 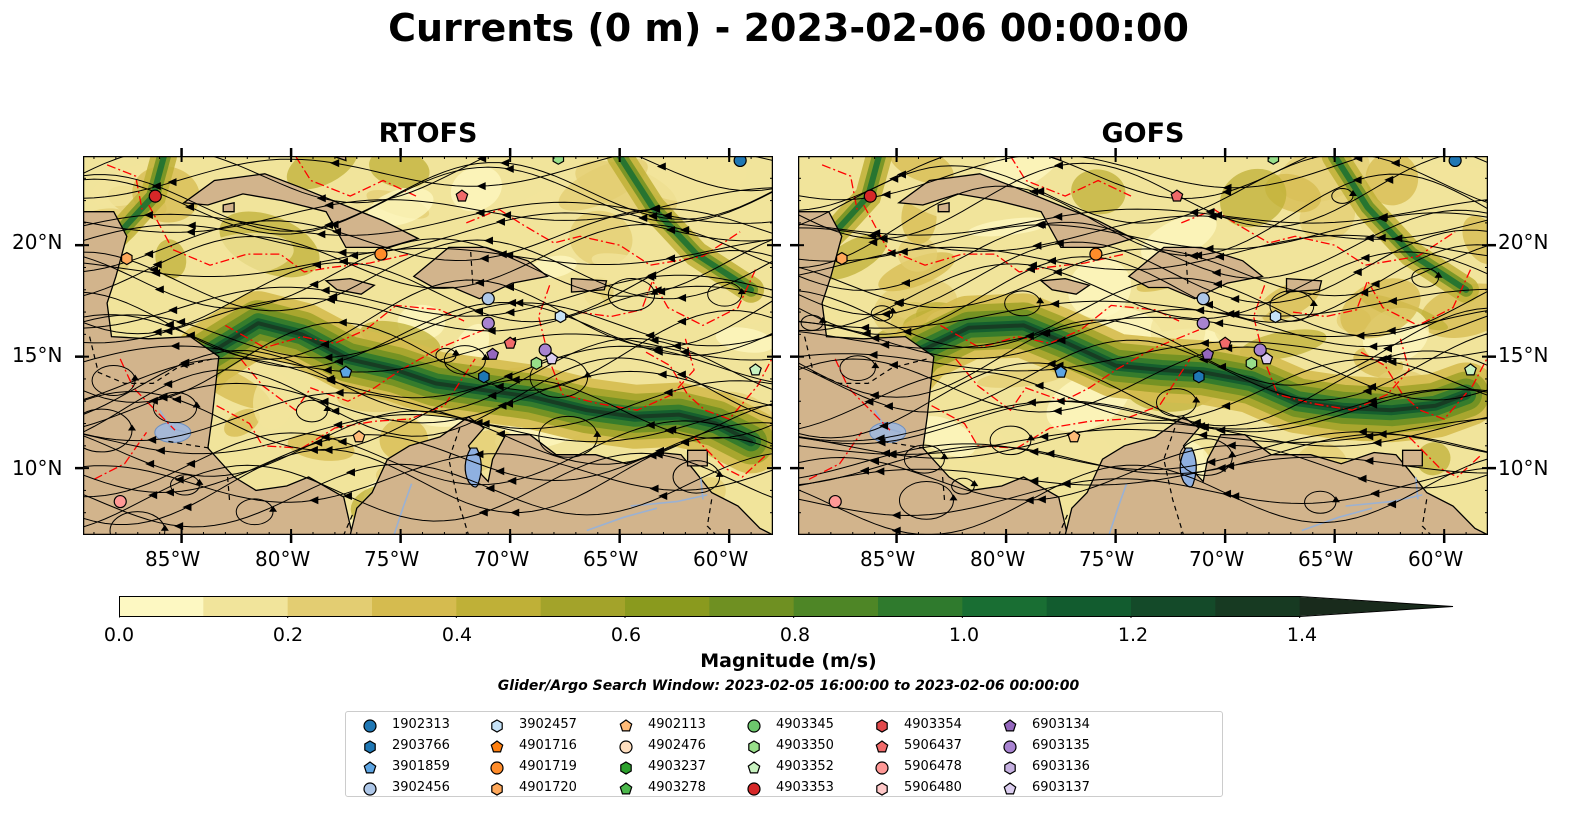 What do you see at coordinates (1253, 198) in the screenshot?
I see `magnitude-contour` at bounding box center [1253, 198].